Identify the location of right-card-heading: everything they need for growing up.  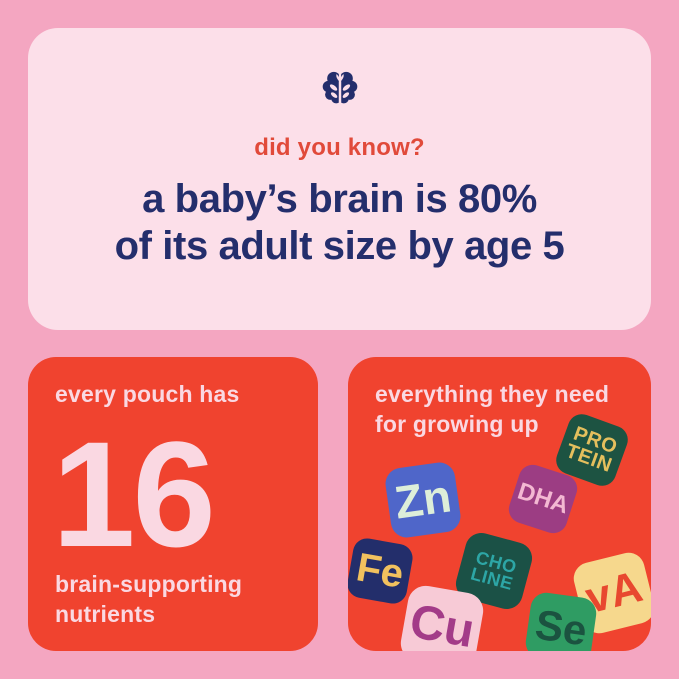
(492, 409).